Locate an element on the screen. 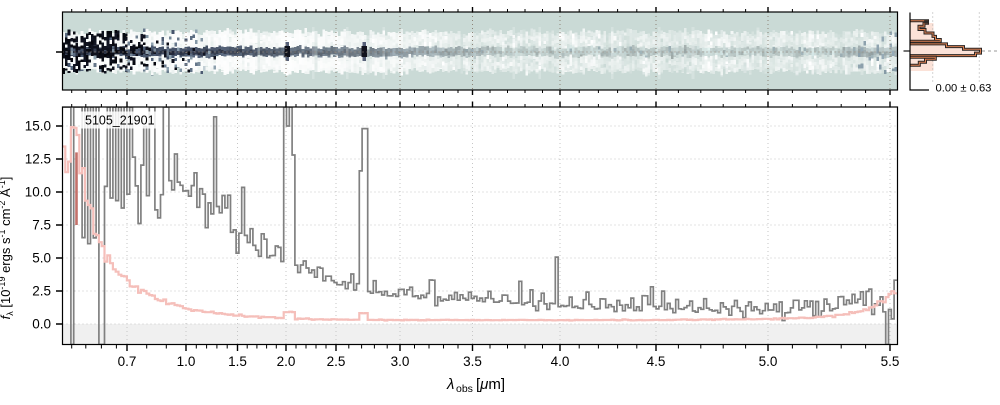  svg-text: 4.5 is located at coordinates (656, 361).